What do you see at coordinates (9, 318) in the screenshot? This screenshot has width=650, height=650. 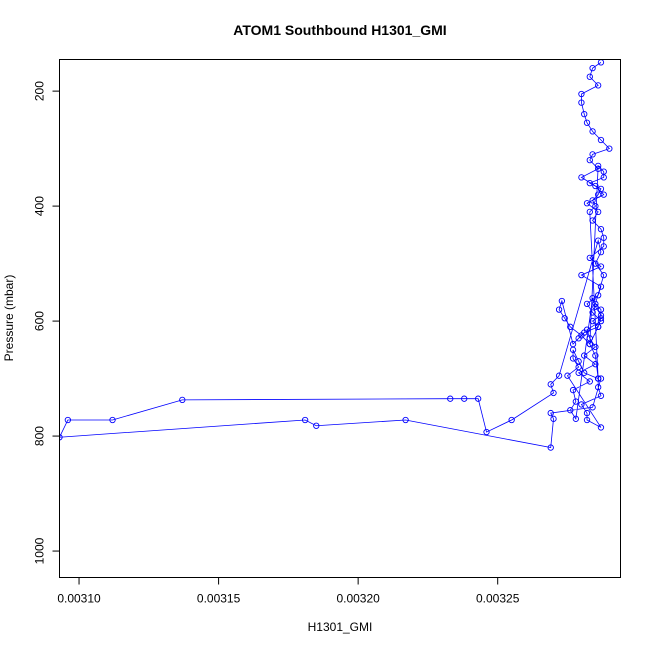 I see `y-axis-label: Pressure (mbar)` at bounding box center [9, 318].